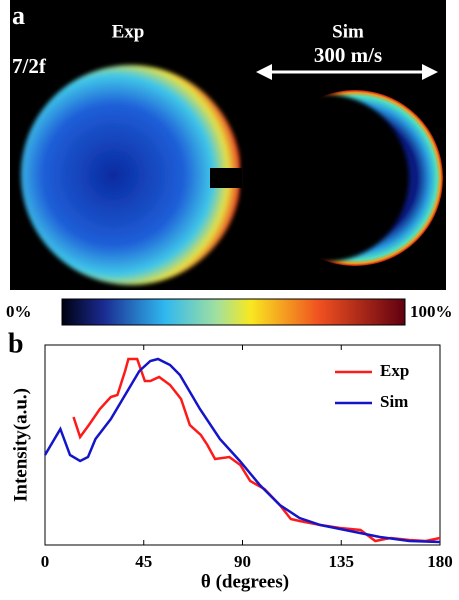 The image size is (459, 600). What do you see at coordinates (143, 561) in the screenshot?
I see `x-tick-label: 45` at bounding box center [143, 561].